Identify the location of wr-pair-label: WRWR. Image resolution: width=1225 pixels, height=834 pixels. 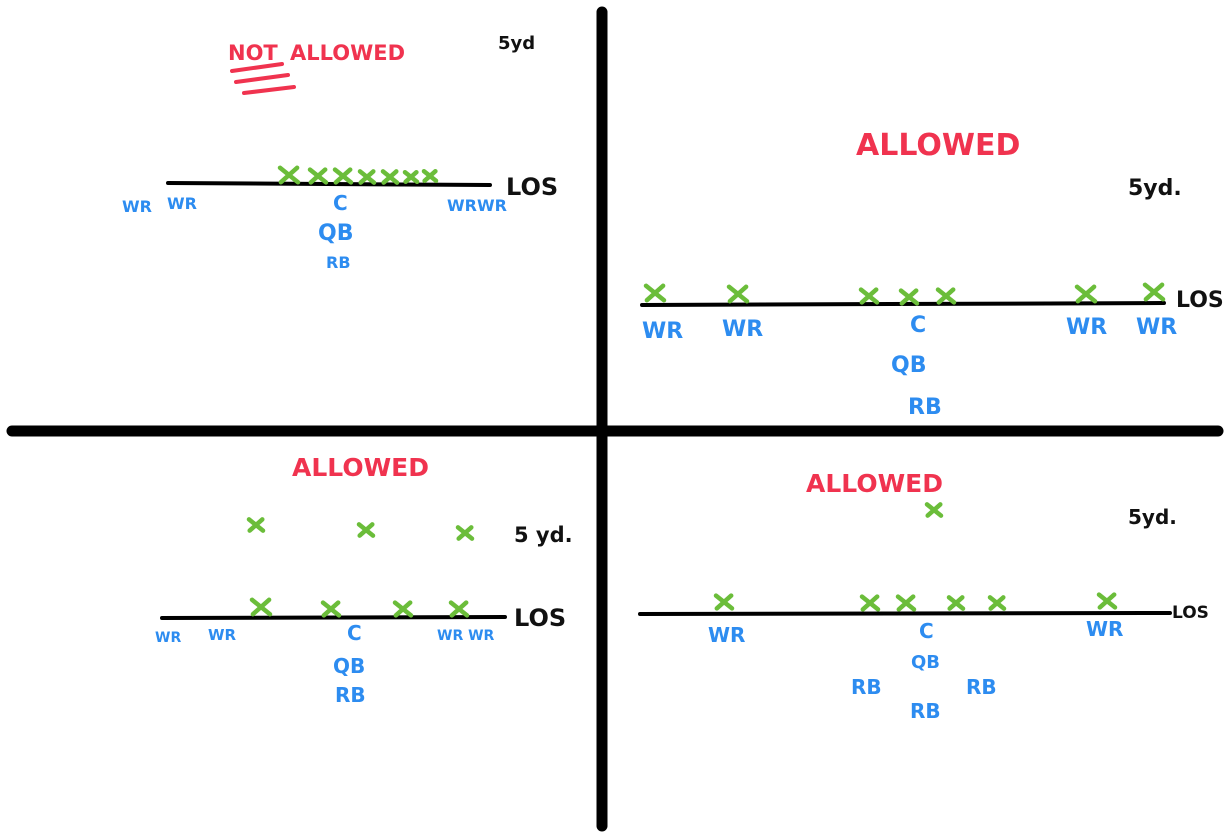
(477, 205).